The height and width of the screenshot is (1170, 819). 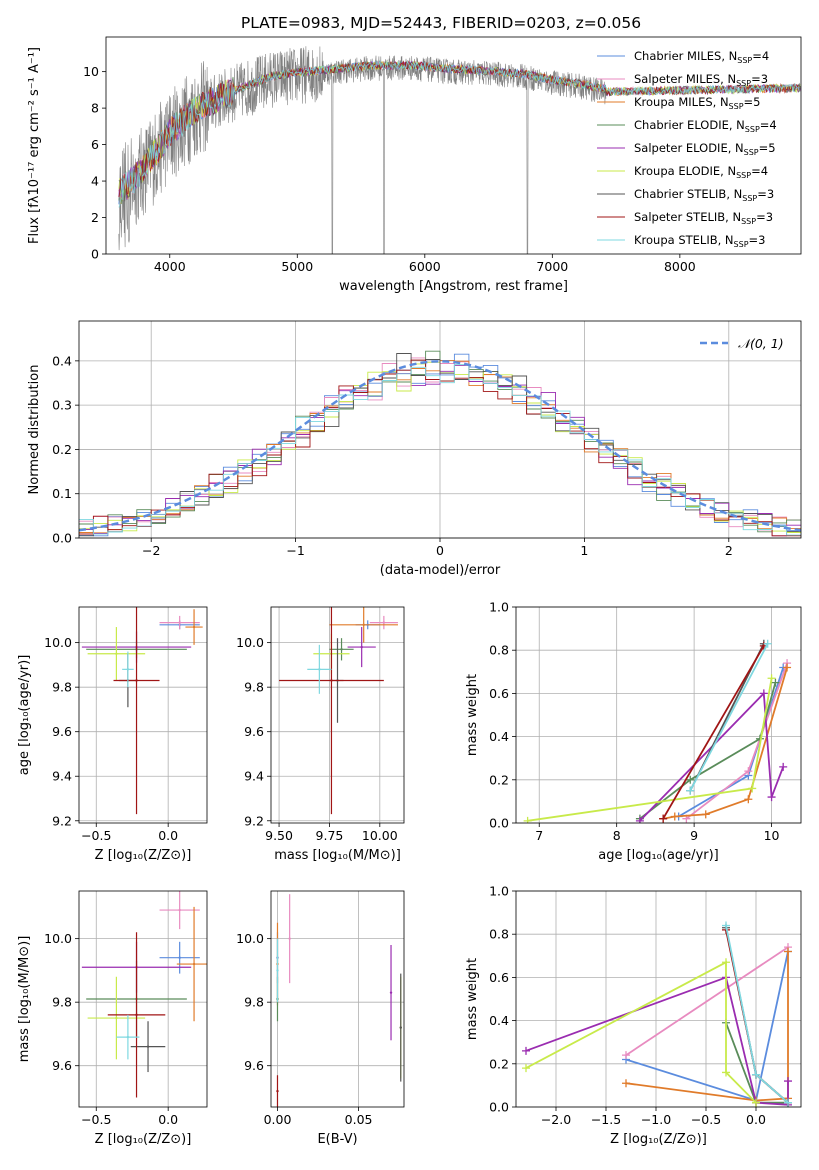 What do you see at coordinates (62, 820) in the screenshot?
I see `y-tick-label: 9.2` at bounding box center [62, 820].